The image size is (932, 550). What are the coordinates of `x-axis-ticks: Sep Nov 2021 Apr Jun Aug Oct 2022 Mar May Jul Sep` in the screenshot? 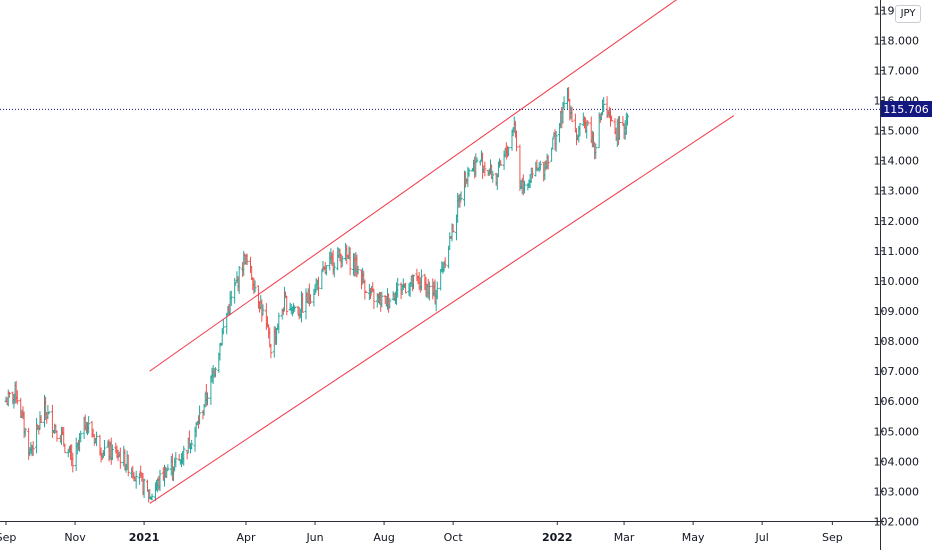 It's located at (421, 532).